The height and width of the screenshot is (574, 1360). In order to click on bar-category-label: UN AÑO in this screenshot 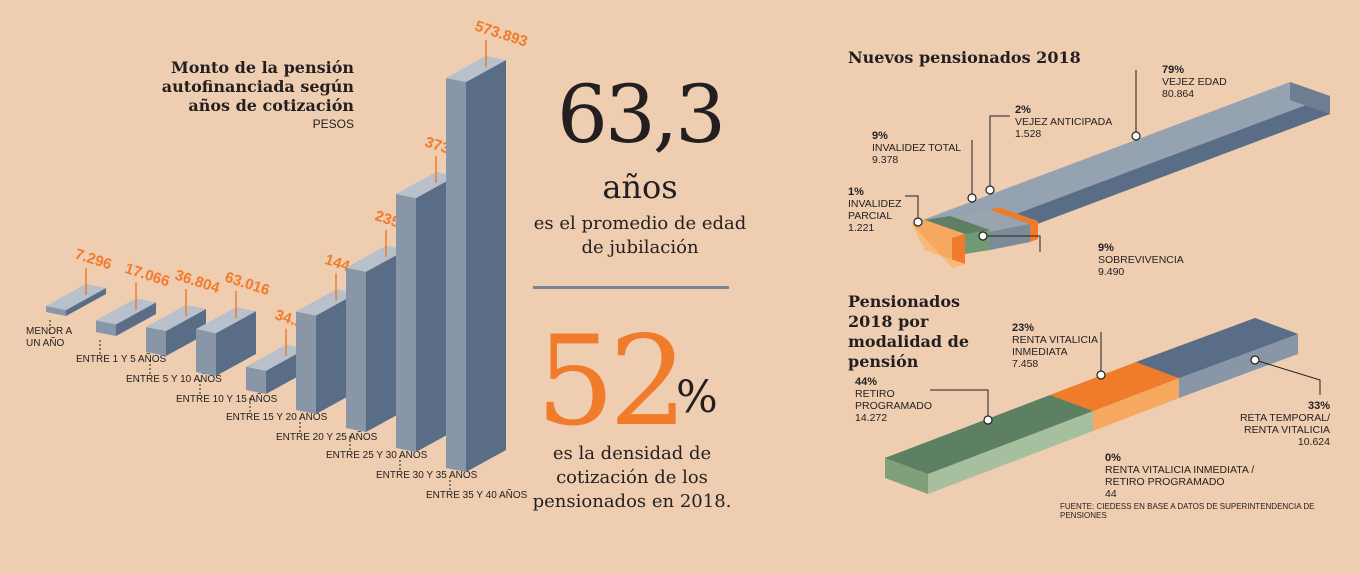, I will do `click(45, 342)`.